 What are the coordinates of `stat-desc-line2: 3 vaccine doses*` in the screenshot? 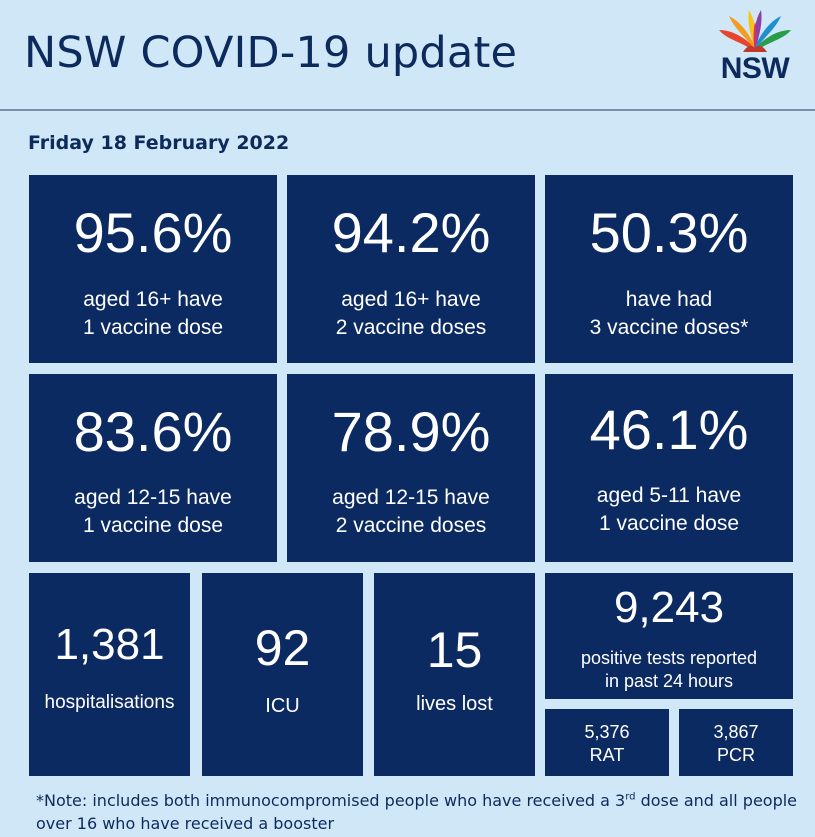 It's located at (669, 327).